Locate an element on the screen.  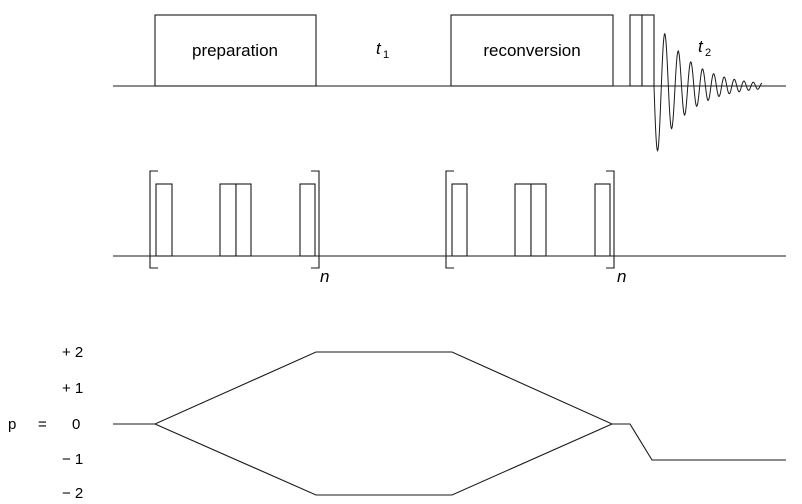
preparation-block is located at coordinates (235, 50).